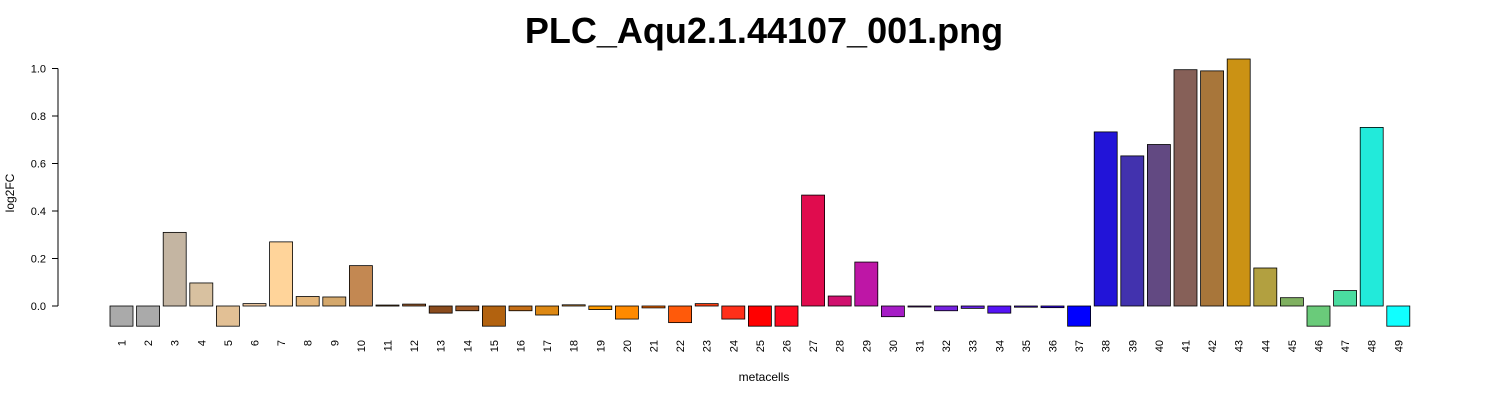 The width and height of the screenshot is (1500, 400). Describe the element at coordinates (575, 346) in the screenshot. I see `x-tick-label: 18` at that location.